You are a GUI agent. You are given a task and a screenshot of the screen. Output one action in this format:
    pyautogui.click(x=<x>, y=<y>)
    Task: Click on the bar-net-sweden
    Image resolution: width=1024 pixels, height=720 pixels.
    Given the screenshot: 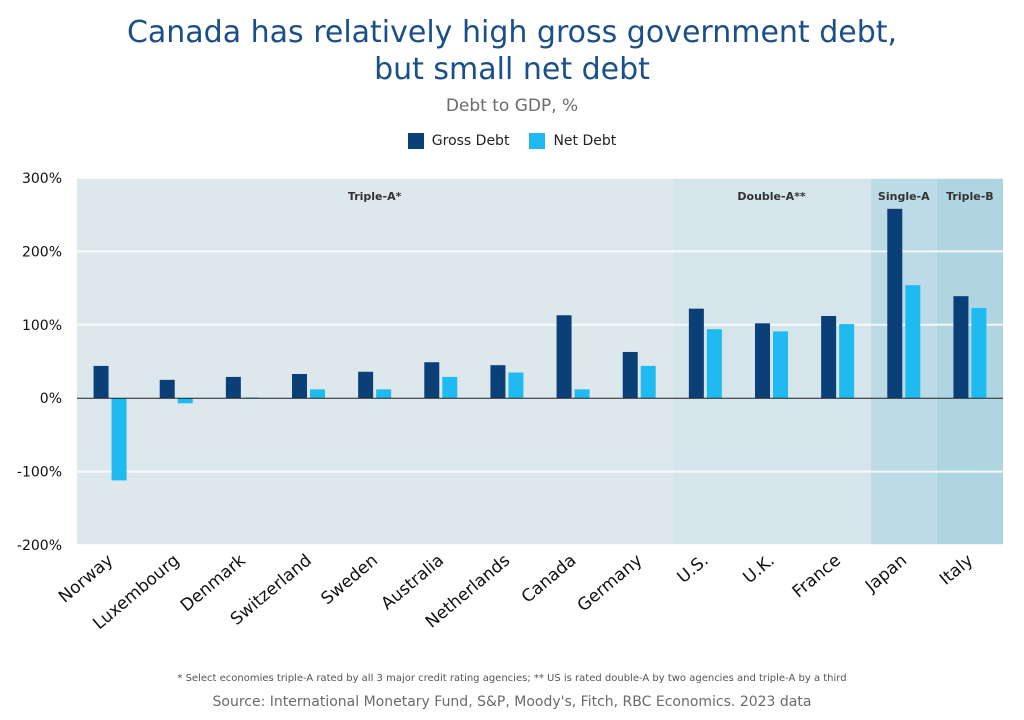 What is the action you would take?
    pyautogui.click(x=384, y=394)
    